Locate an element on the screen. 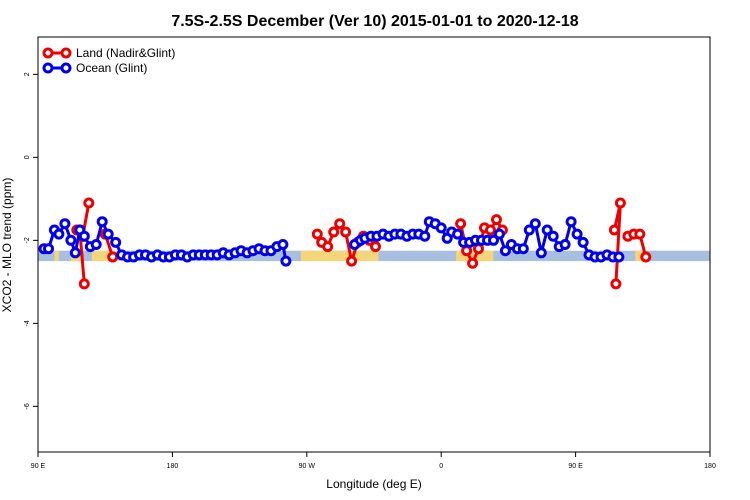  x-axis-label: Longitude (deg E) is located at coordinates (373, 484).